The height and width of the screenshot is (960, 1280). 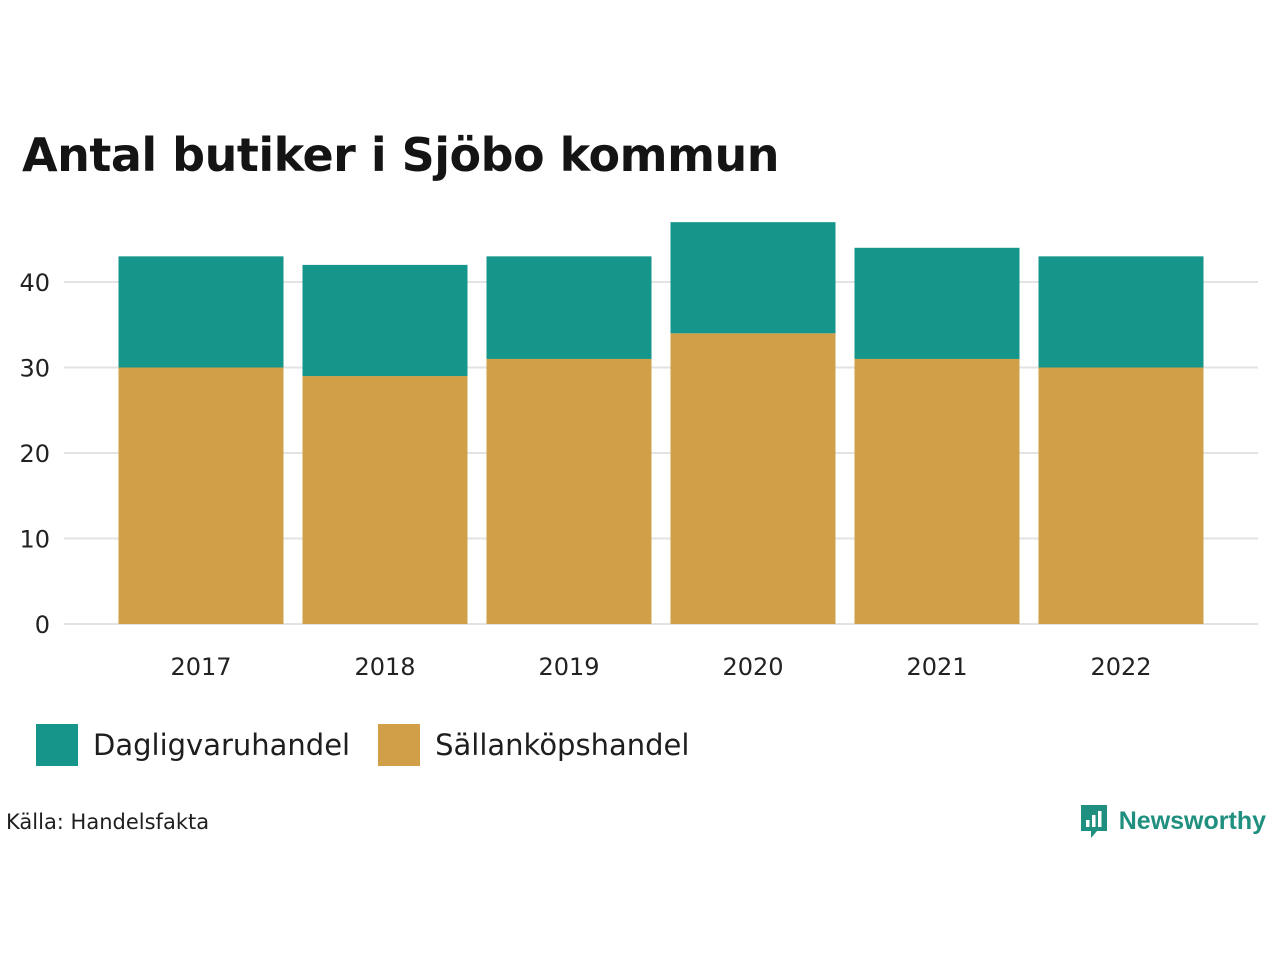 What do you see at coordinates (1121, 312) in the screenshot?
I see `bar-Dagligvaruhandel-2022` at bounding box center [1121, 312].